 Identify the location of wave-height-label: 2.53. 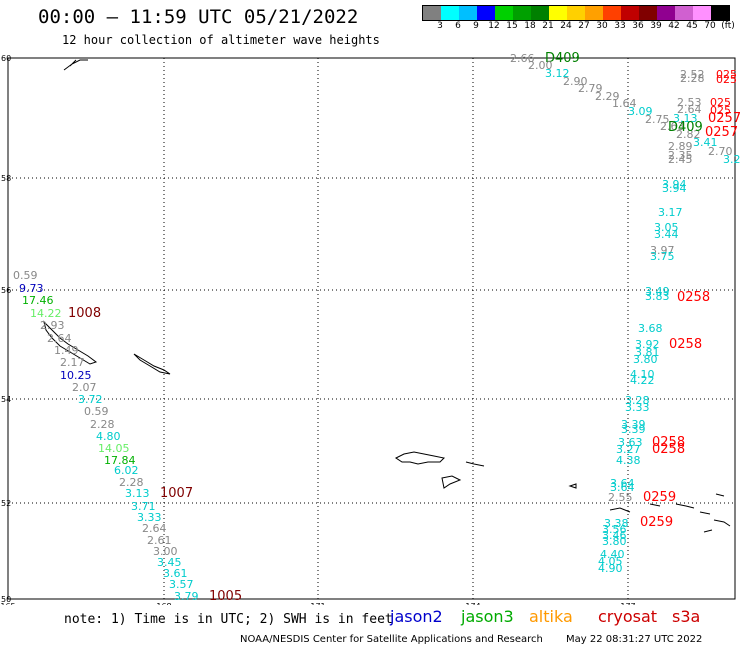
(689, 102).